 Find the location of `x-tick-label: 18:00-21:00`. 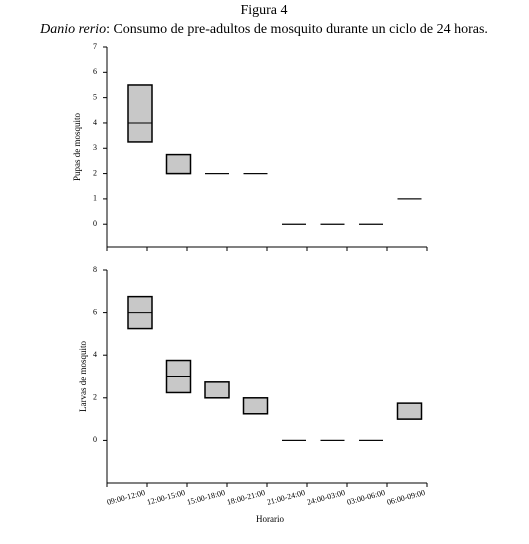

x-tick-label: 18:00-21:00 is located at coordinates (246, 497).